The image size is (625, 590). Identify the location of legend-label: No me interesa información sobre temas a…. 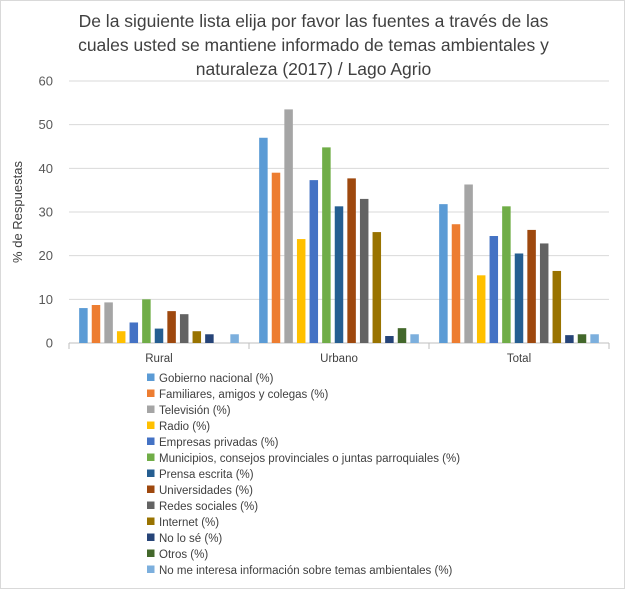
(306, 571).